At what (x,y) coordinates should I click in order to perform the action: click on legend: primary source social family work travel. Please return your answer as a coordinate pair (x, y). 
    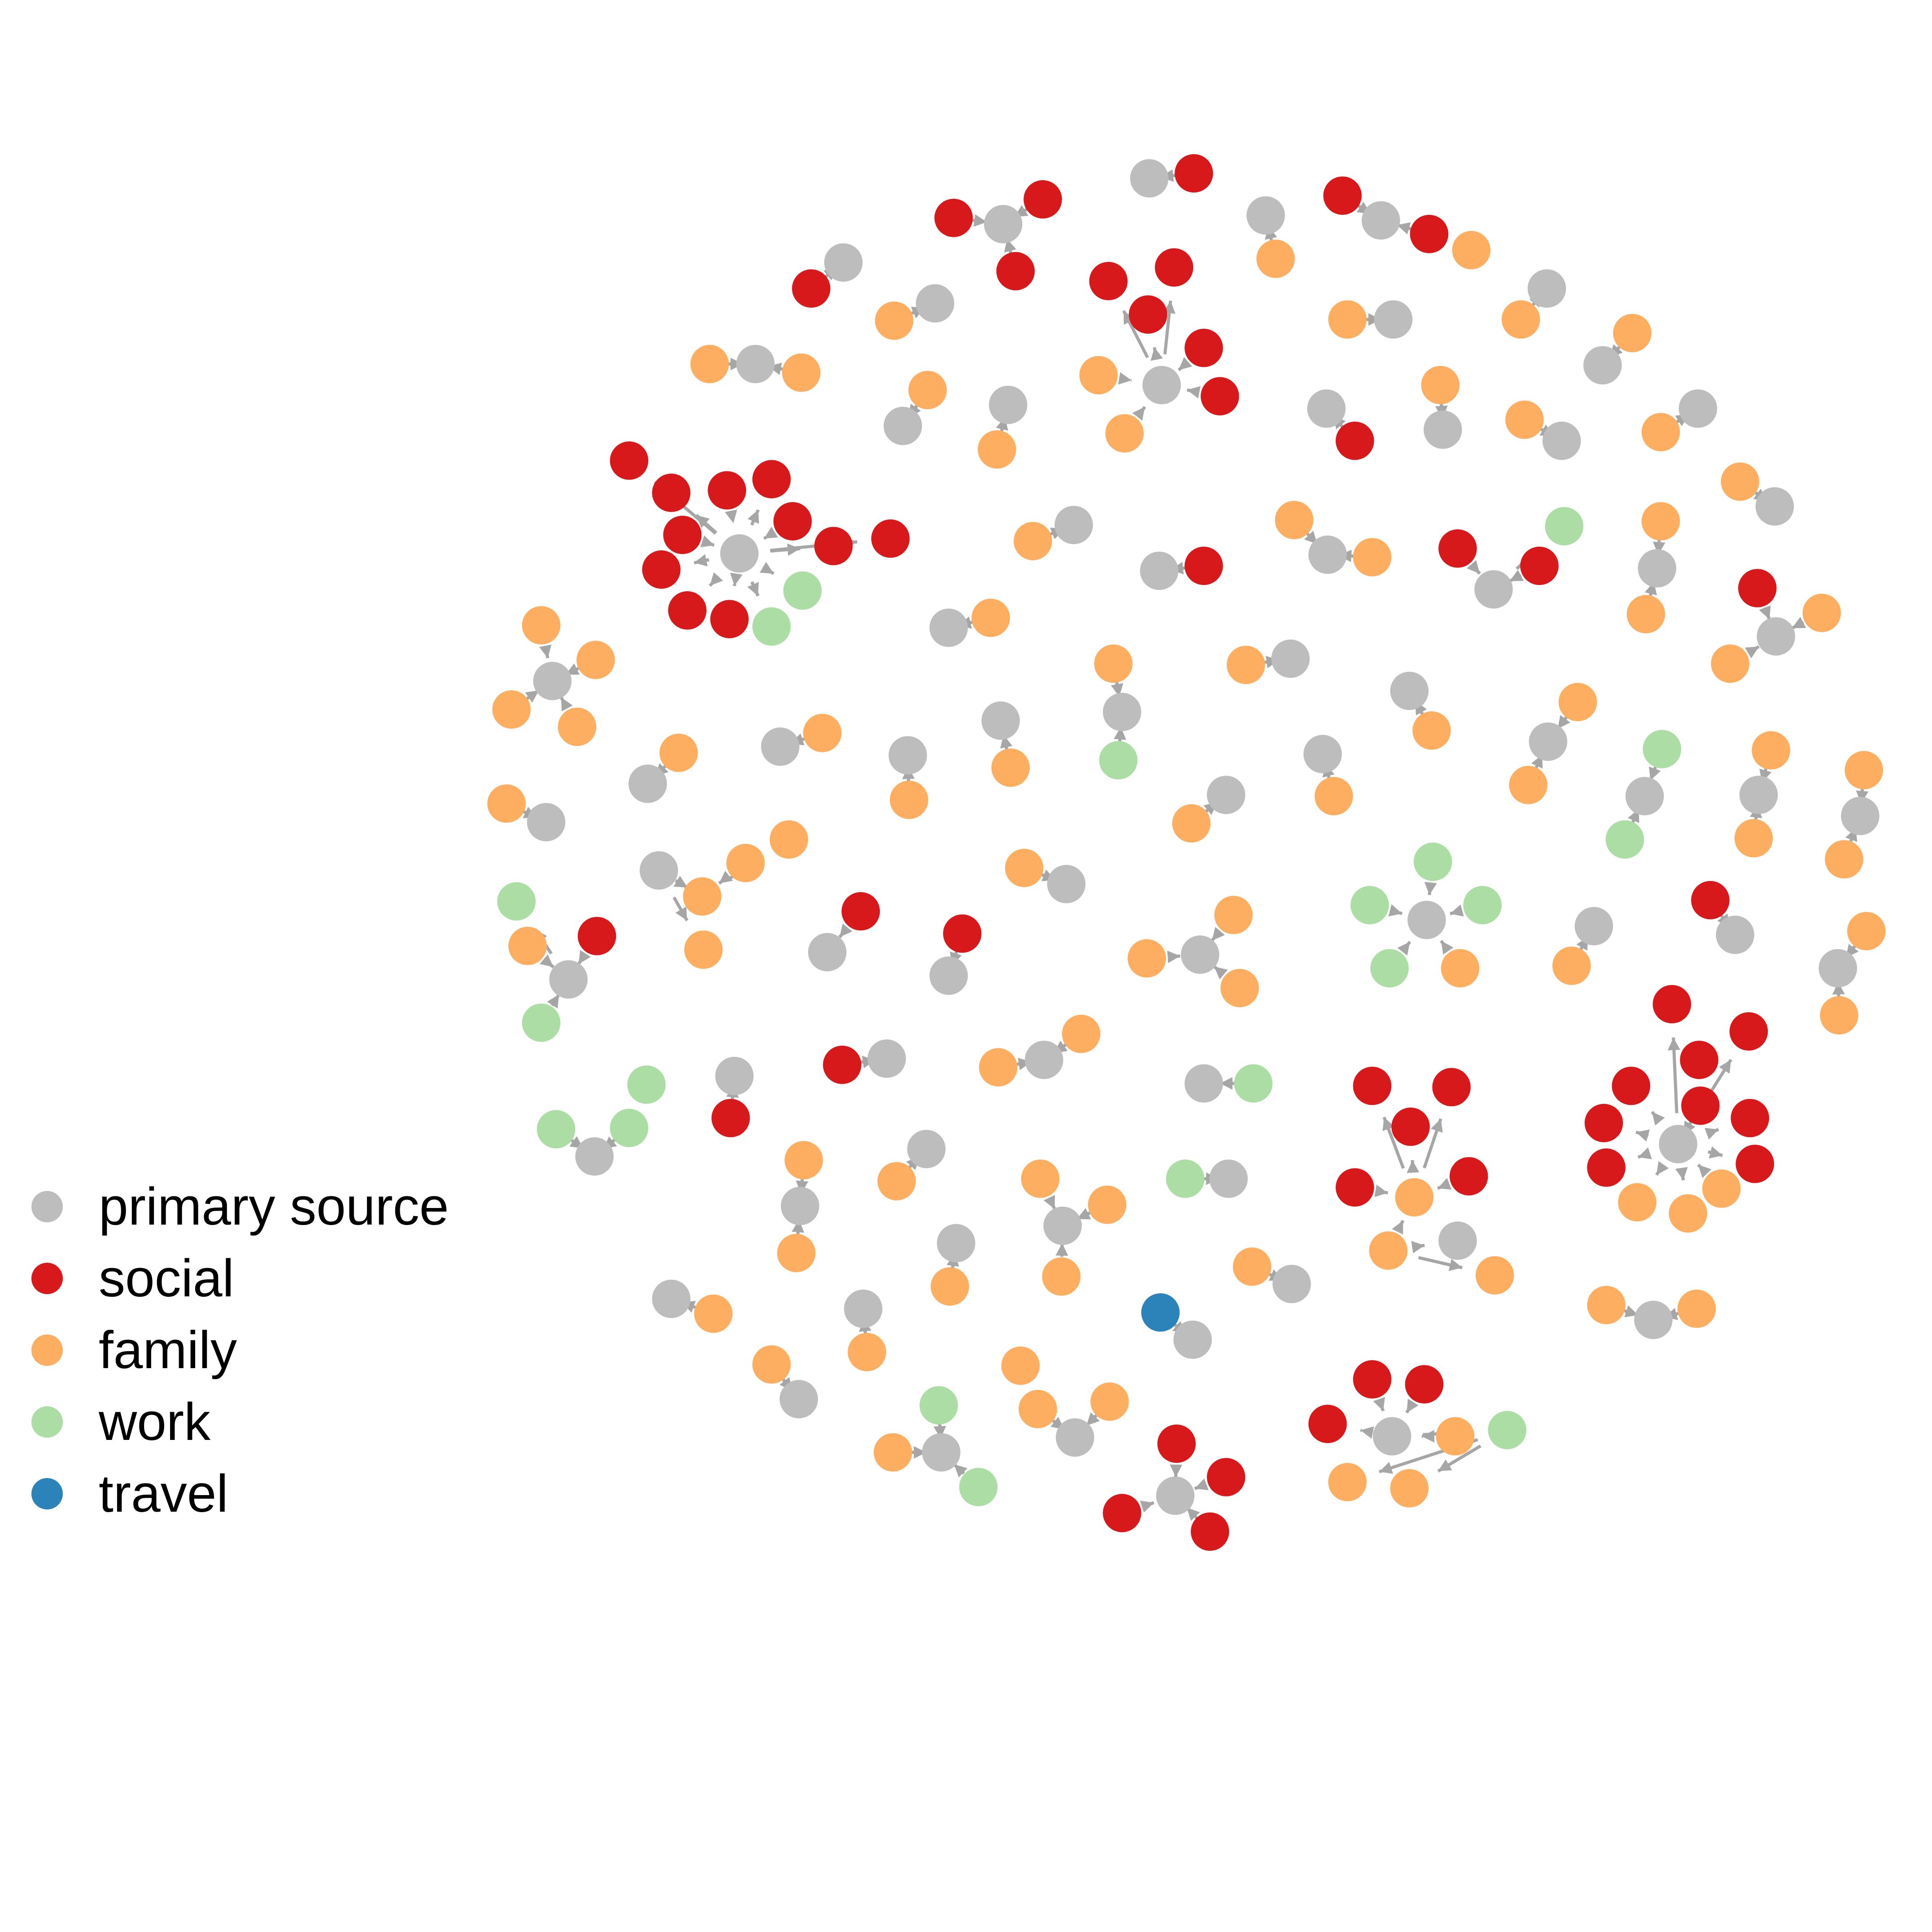
    Looking at the image, I should click on (240, 1350).